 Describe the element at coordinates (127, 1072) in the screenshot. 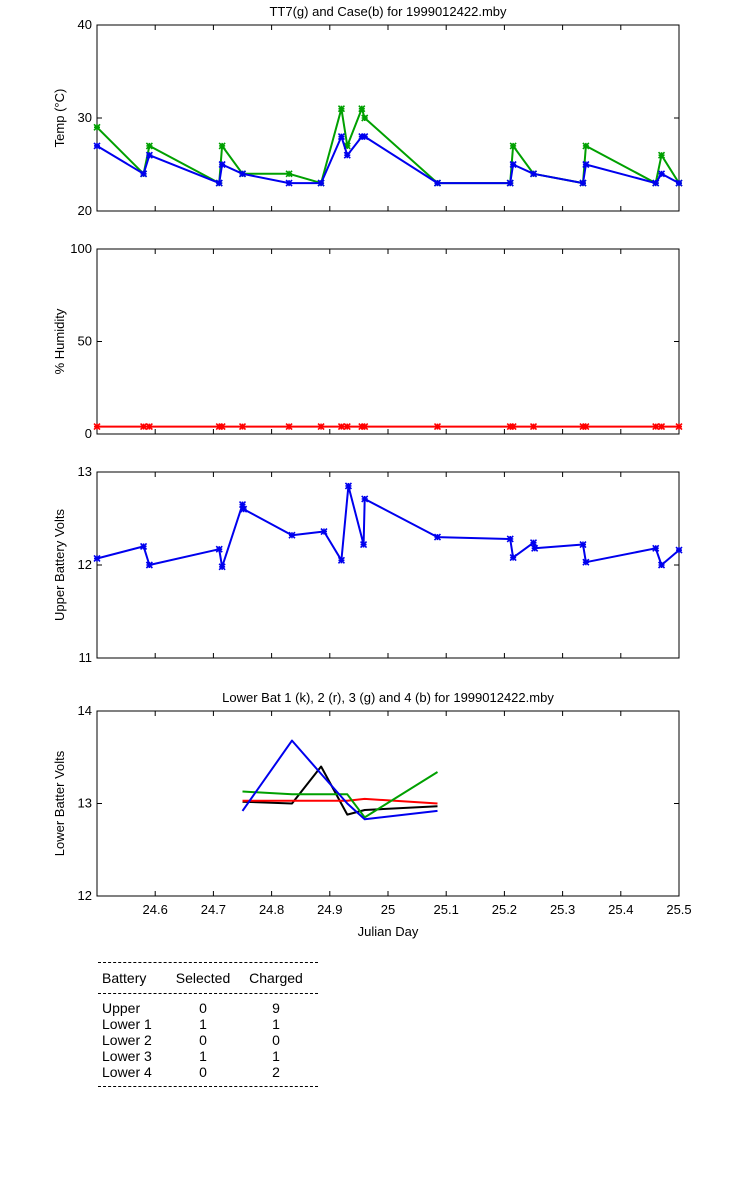

I see `battery-name: Lower 4` at that location.